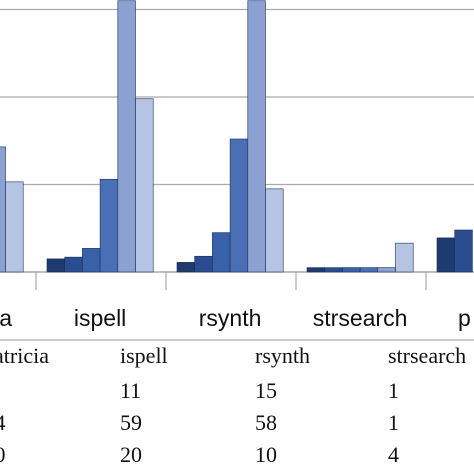 Image resolution: width=474 pixels, height=474 pixels. What do you see at coordinates (230, 318) in the screenshot?
I see `category-label: rsynth` at bounding box center [230, 318].